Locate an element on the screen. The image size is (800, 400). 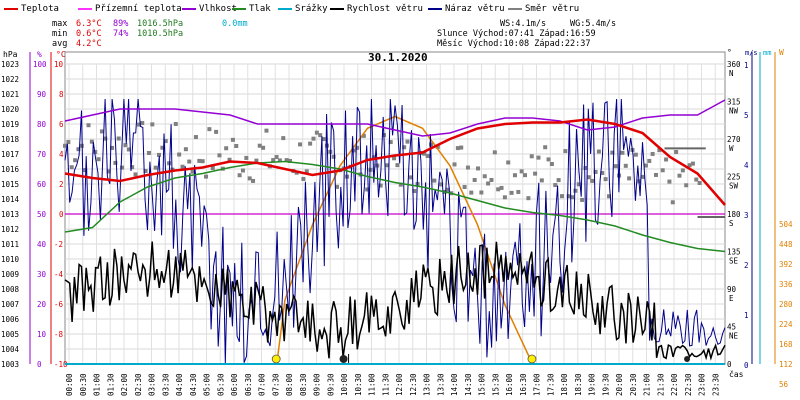
y-hpa-tick: 1016 is located at coordinates (10, 169).